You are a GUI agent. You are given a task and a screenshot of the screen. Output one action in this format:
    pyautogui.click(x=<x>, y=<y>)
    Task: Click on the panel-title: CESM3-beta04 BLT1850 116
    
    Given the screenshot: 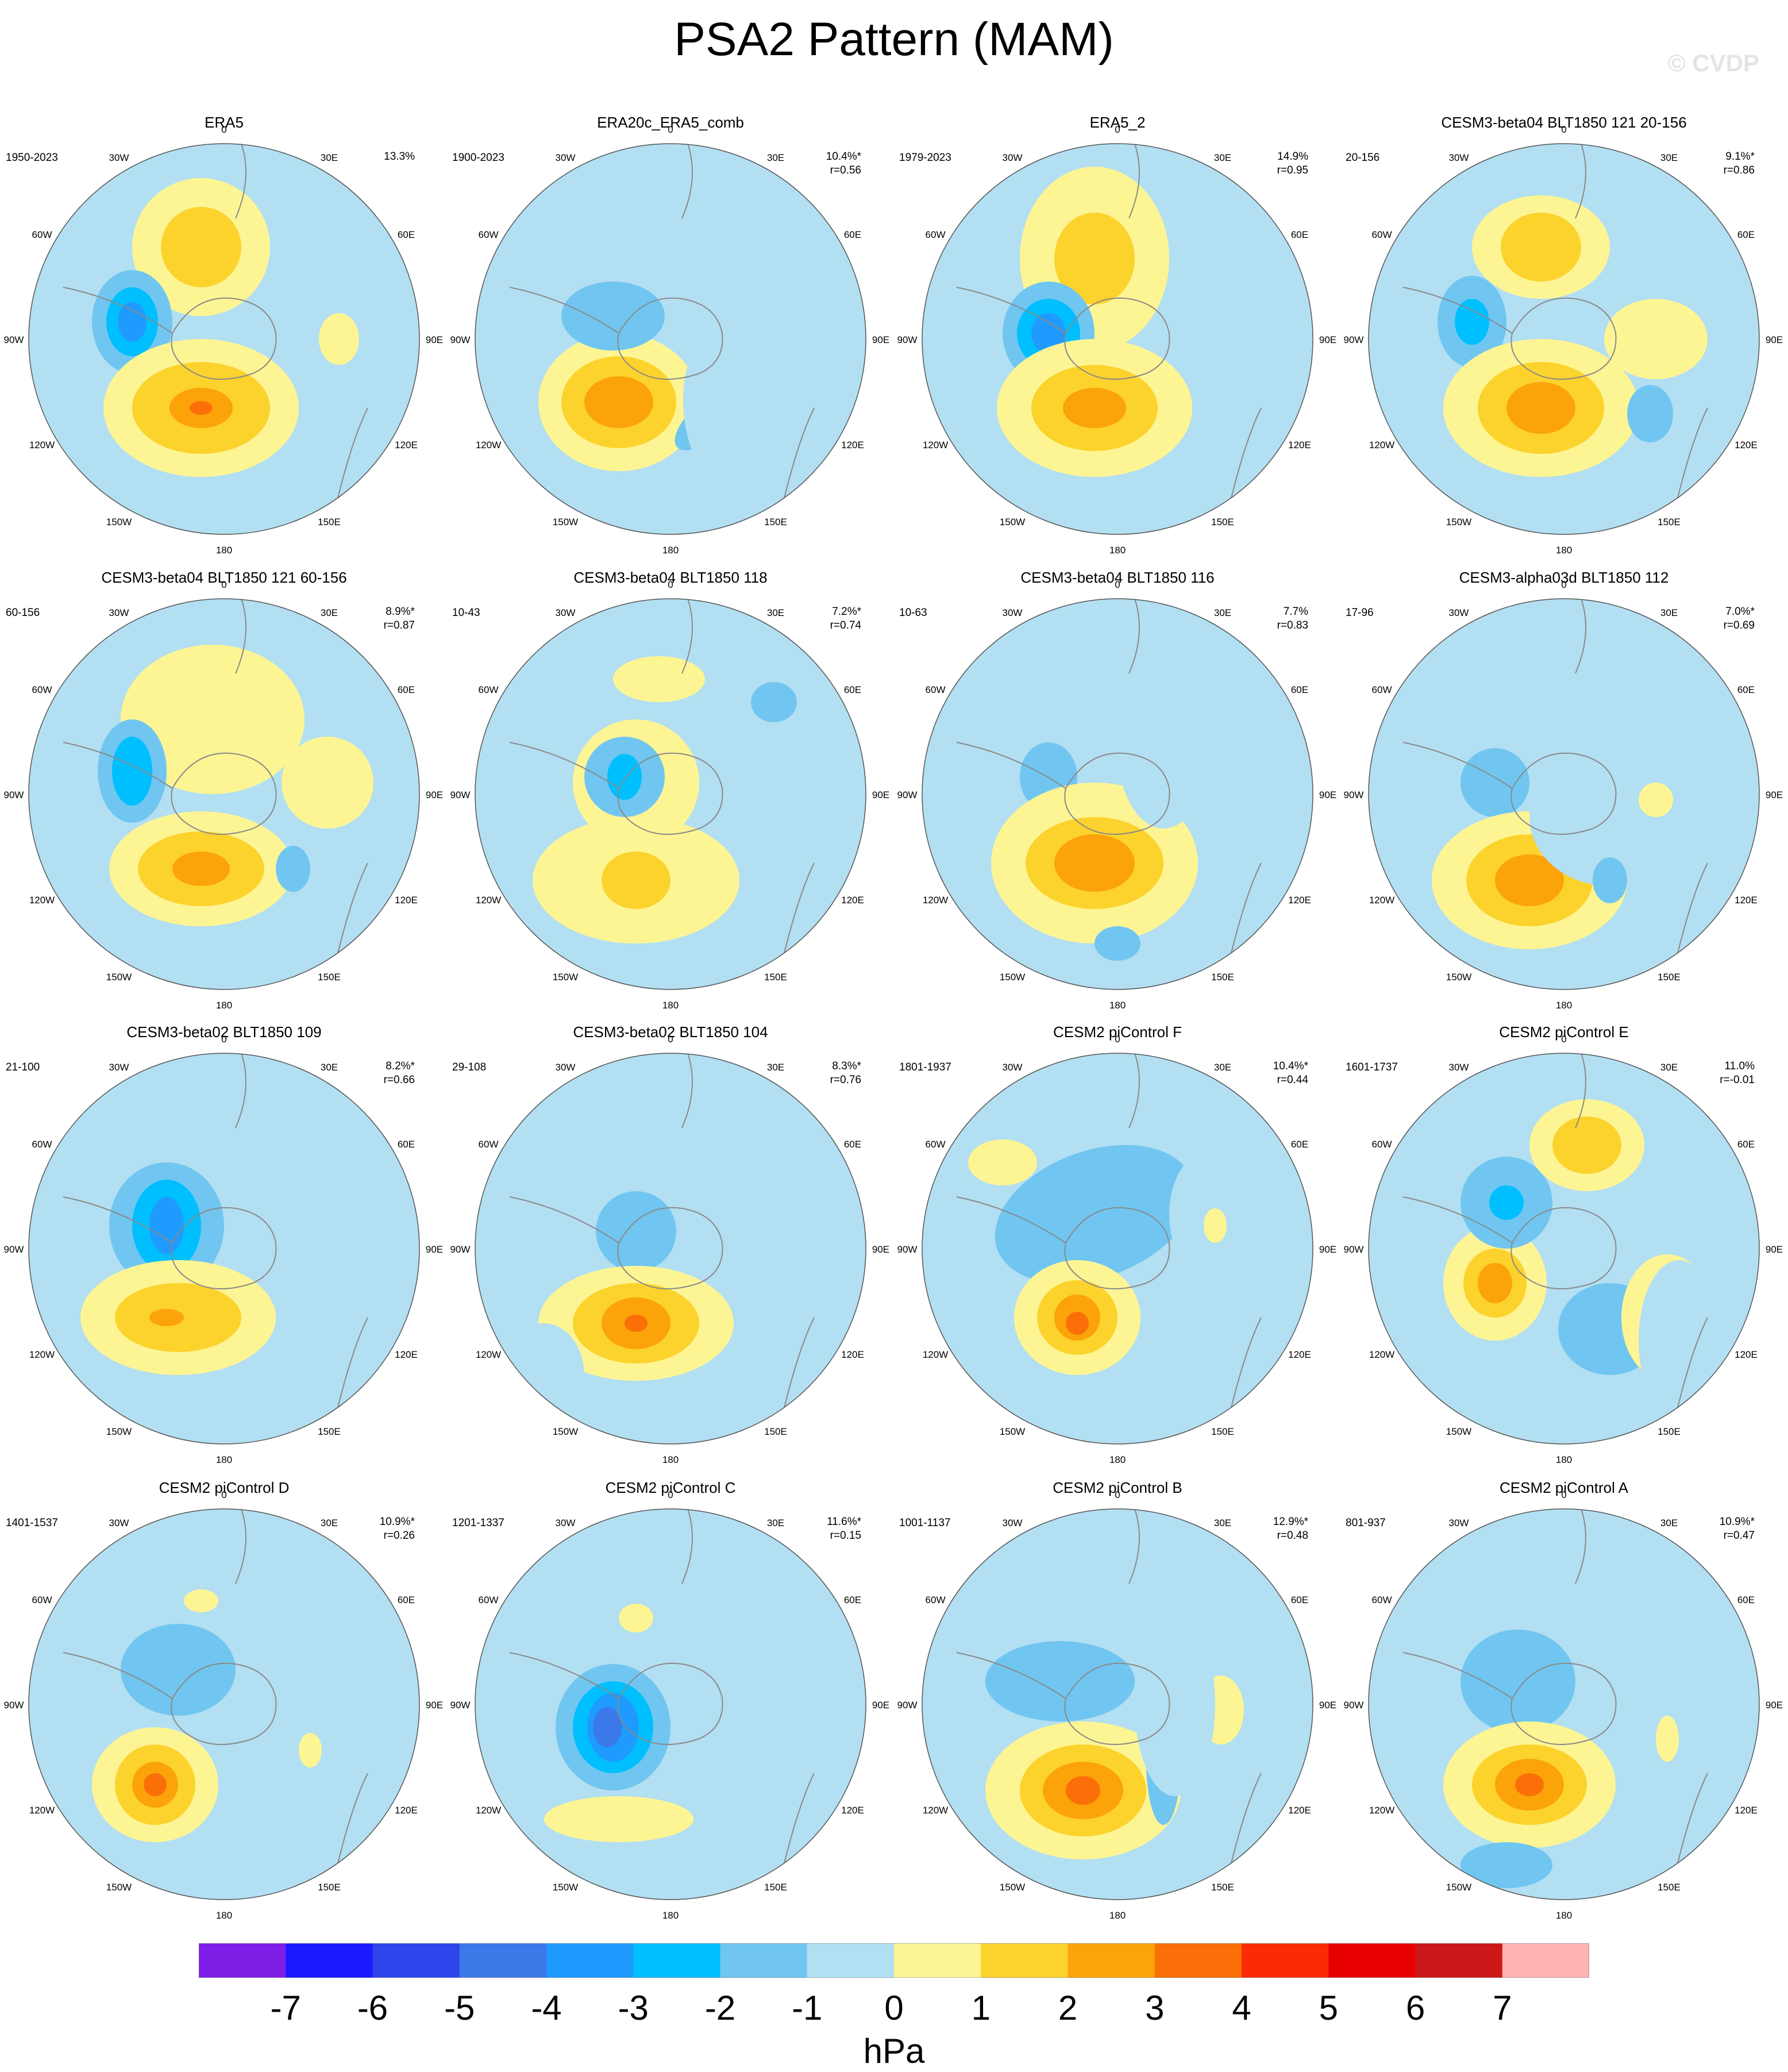 What is the action you would take?
    pyautogui.click(x=1117, y=577)
    